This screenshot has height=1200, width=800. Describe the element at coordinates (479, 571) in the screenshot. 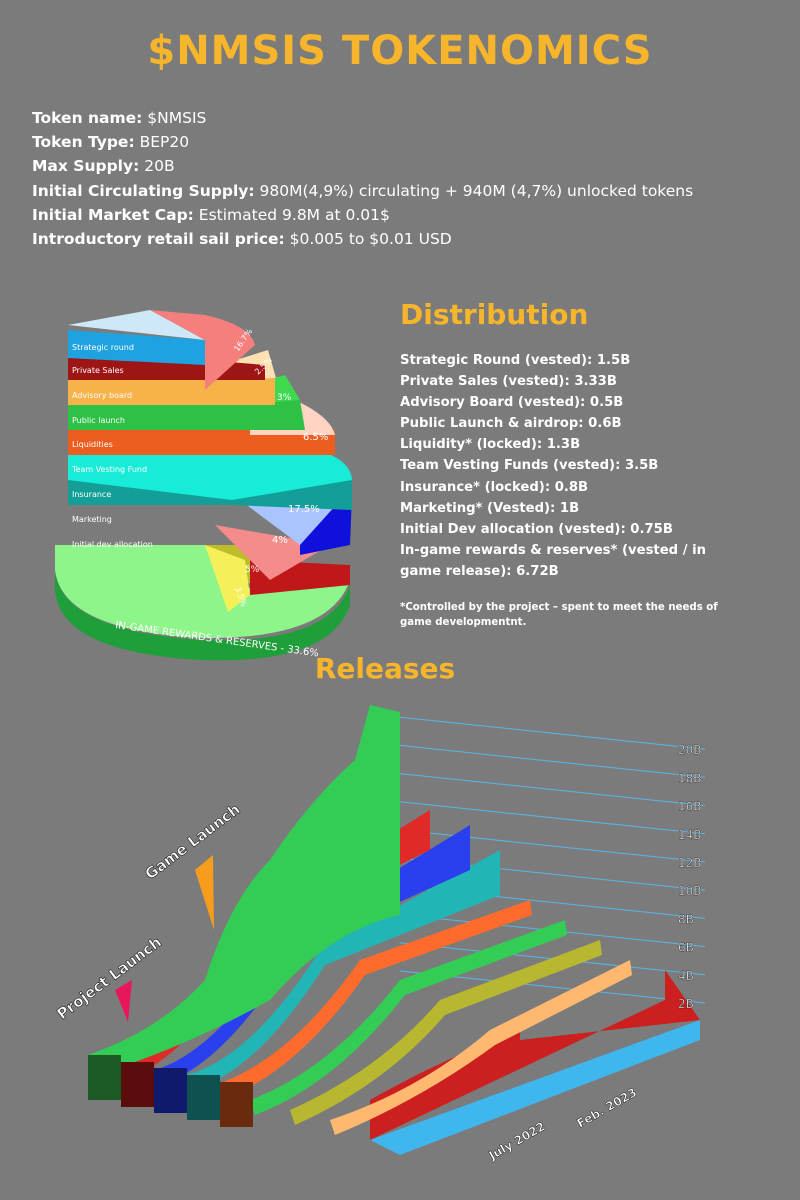

I see `distribution-item: game release): 6.72B` at that location.